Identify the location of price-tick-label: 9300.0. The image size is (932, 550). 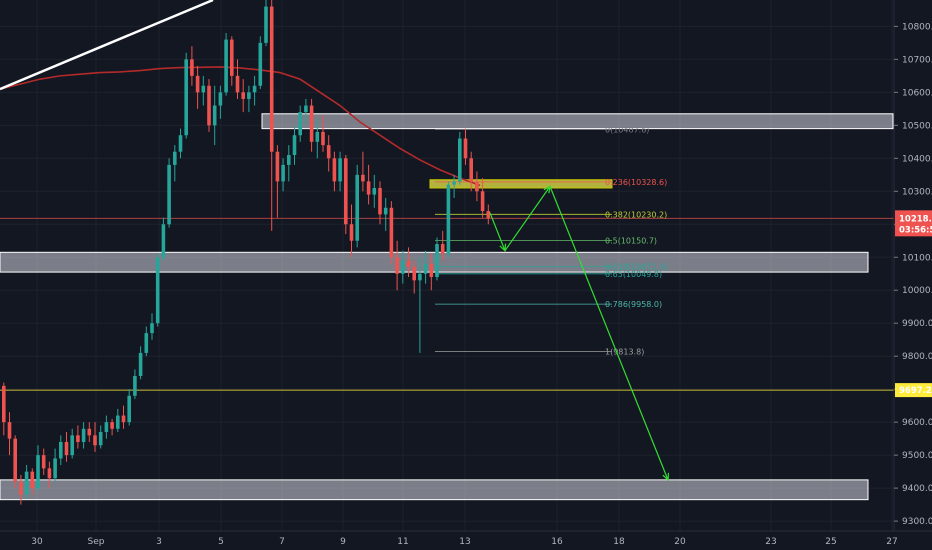
(917, 522).